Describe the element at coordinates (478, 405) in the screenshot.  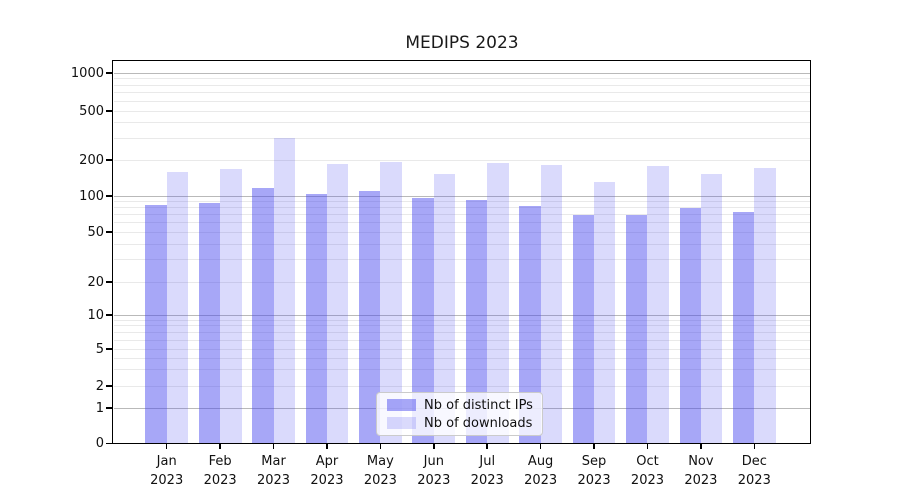
I see `legend-label-distinct-ips: Nb of distinct IPs` at that location.